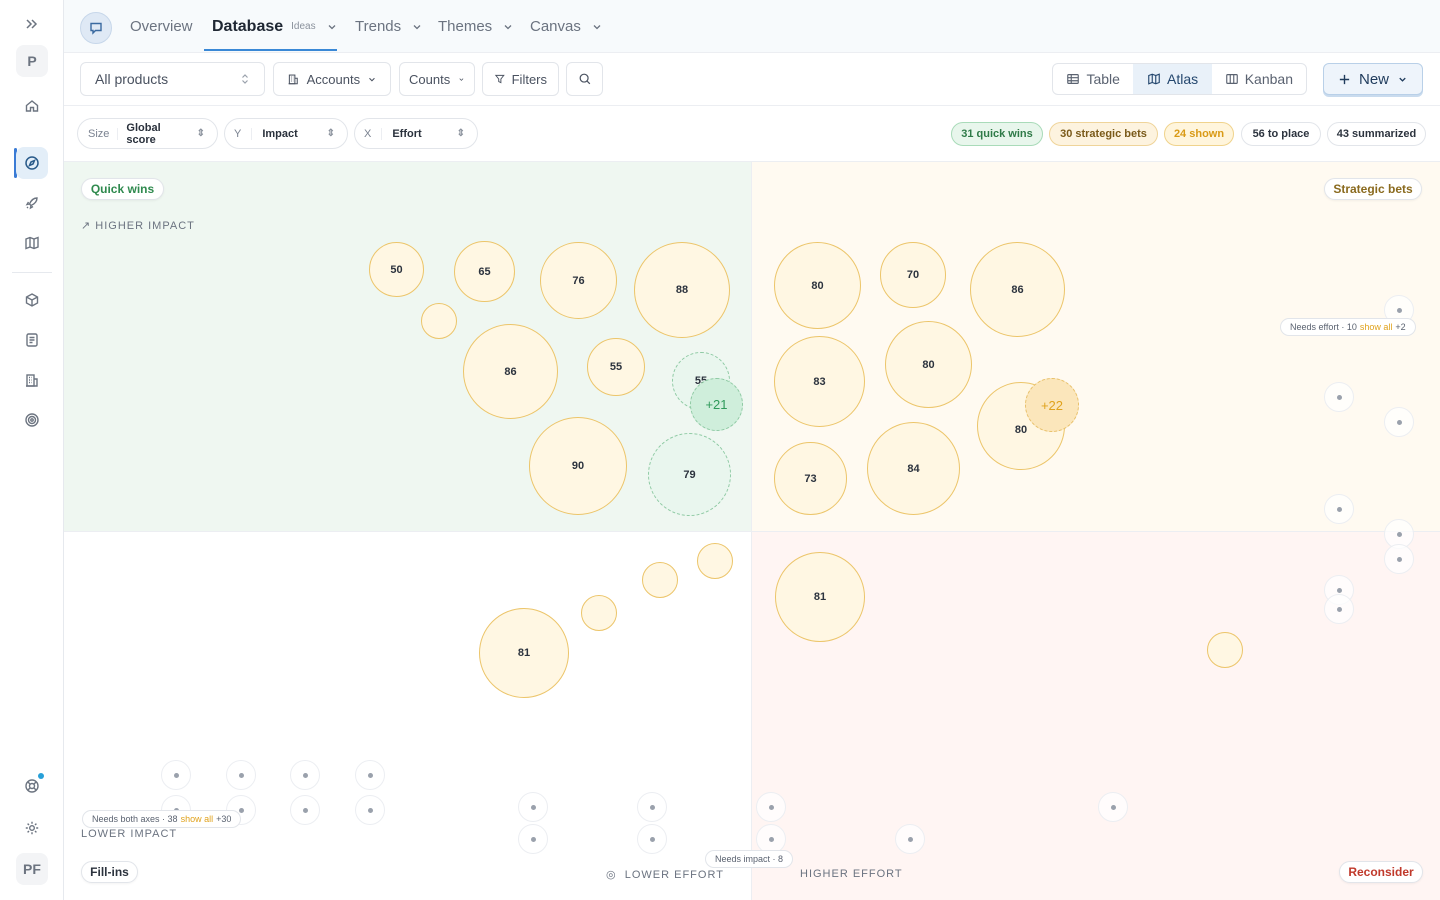 The height and width of the screenshot is (900, 1440). What do you see at coordinates (716, 404) in the screenshot?
I see `cluster-bubble: +21` at bounding box center [716, 404].